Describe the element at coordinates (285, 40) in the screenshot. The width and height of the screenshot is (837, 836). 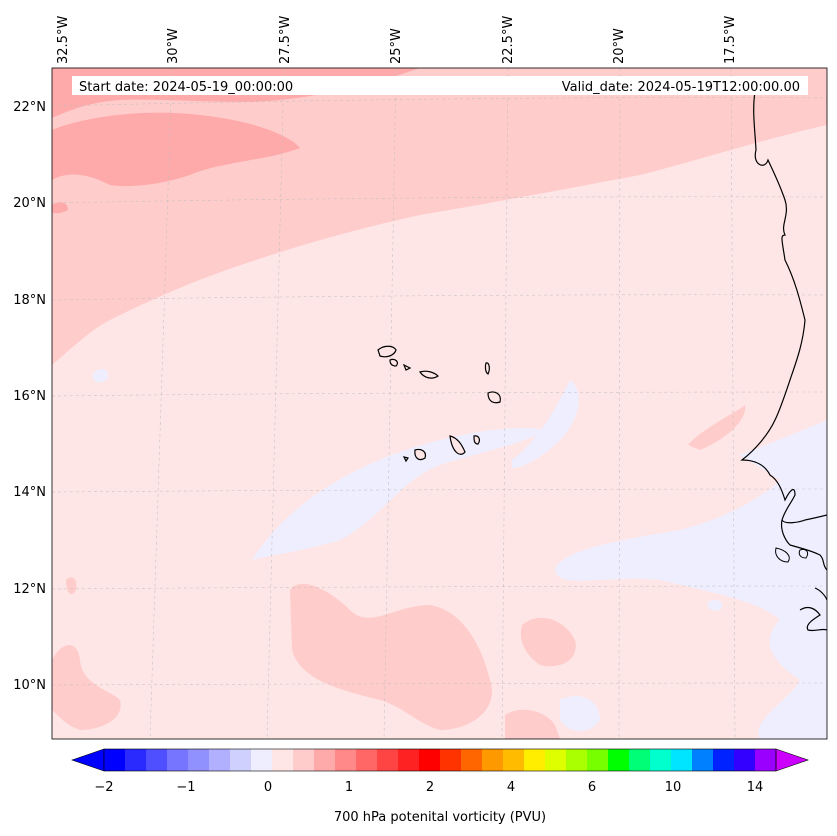
I see `lon-label: 27.5°W` at that location.